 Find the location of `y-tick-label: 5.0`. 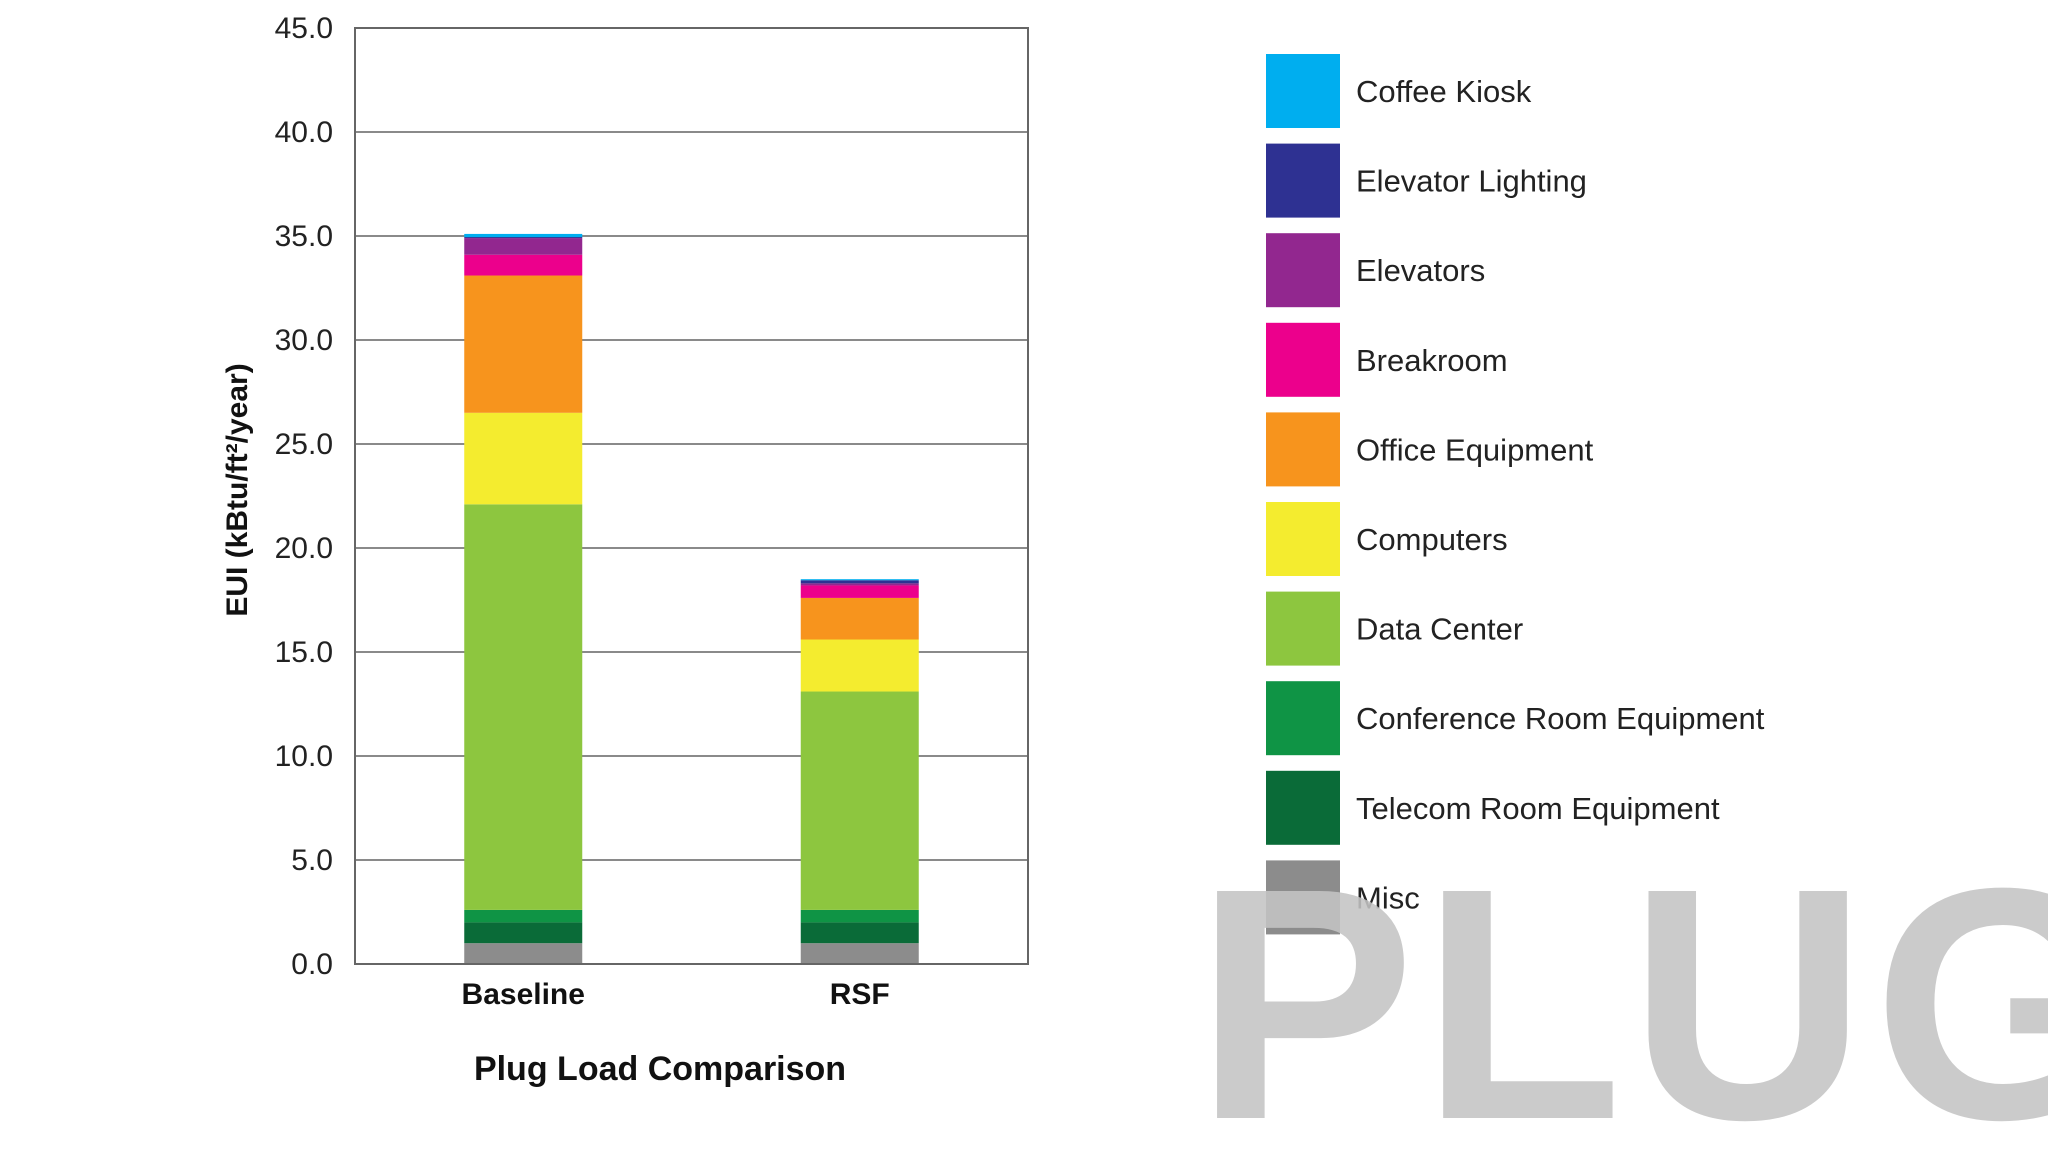

y-tick-label: 5.0 is located at coordinates (312, 860).